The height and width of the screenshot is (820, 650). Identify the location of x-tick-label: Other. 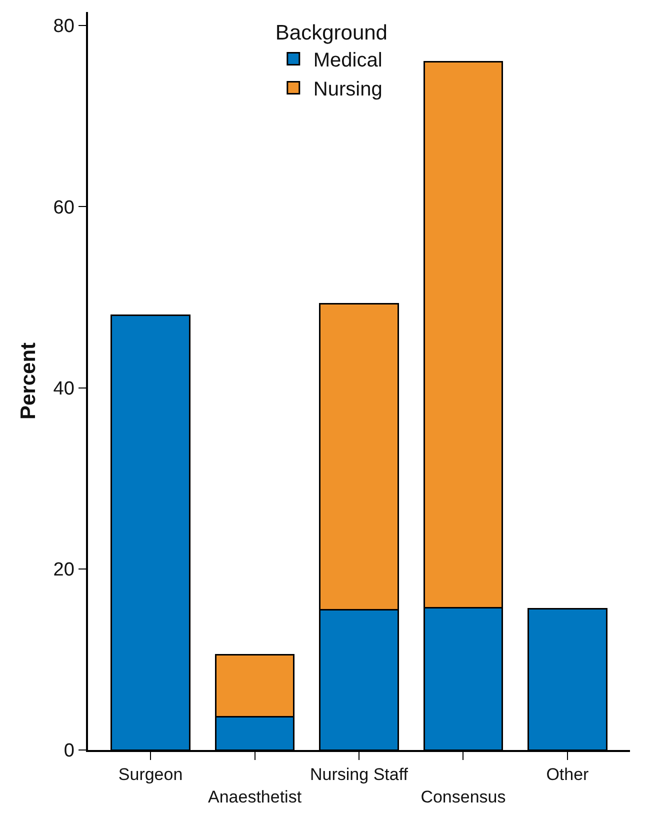
(568, 774).